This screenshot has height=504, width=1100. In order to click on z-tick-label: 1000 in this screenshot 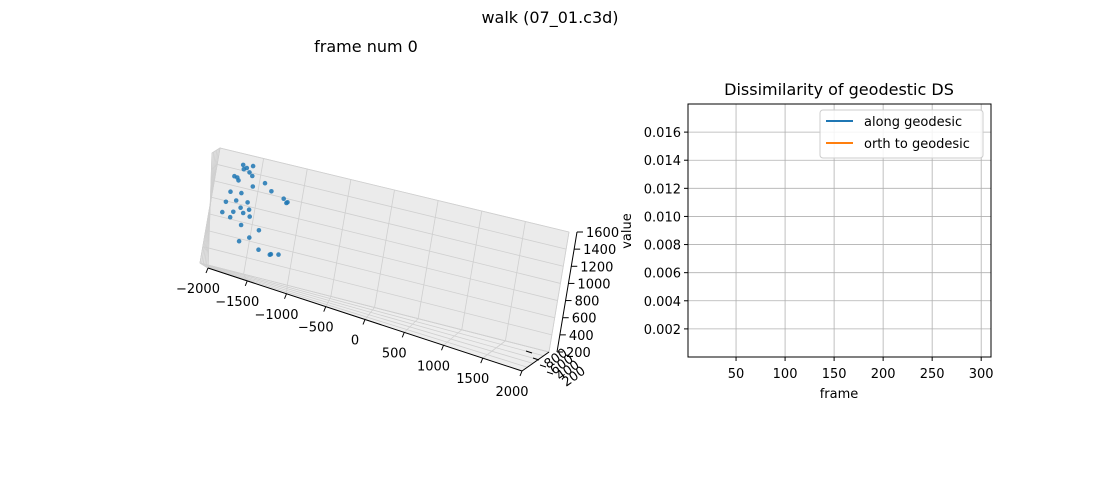, I will do `click(593, 284)`.